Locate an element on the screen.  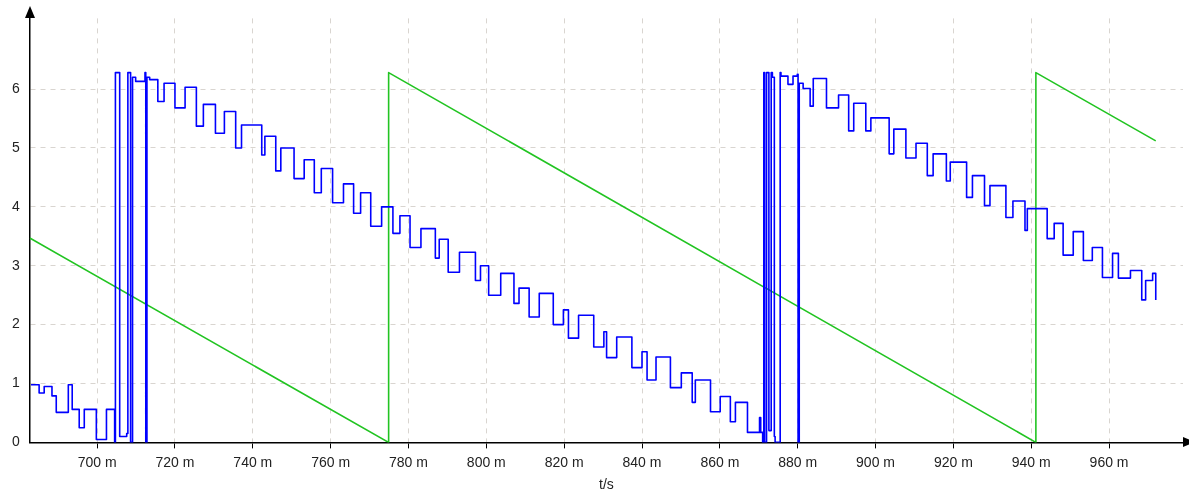
x-tick-label: 840 m is located at coordinates (642, 461).